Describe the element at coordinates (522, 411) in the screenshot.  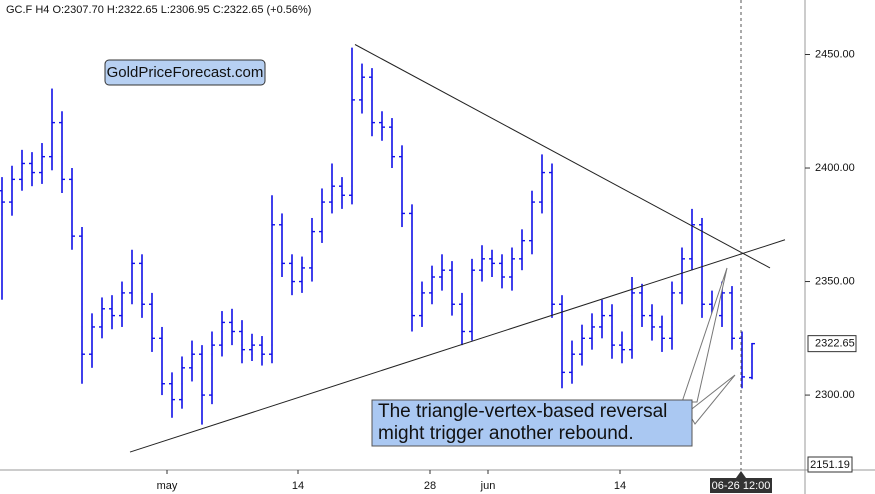
I see `callout-text: The triangle-vertex-based reversal` at that location.